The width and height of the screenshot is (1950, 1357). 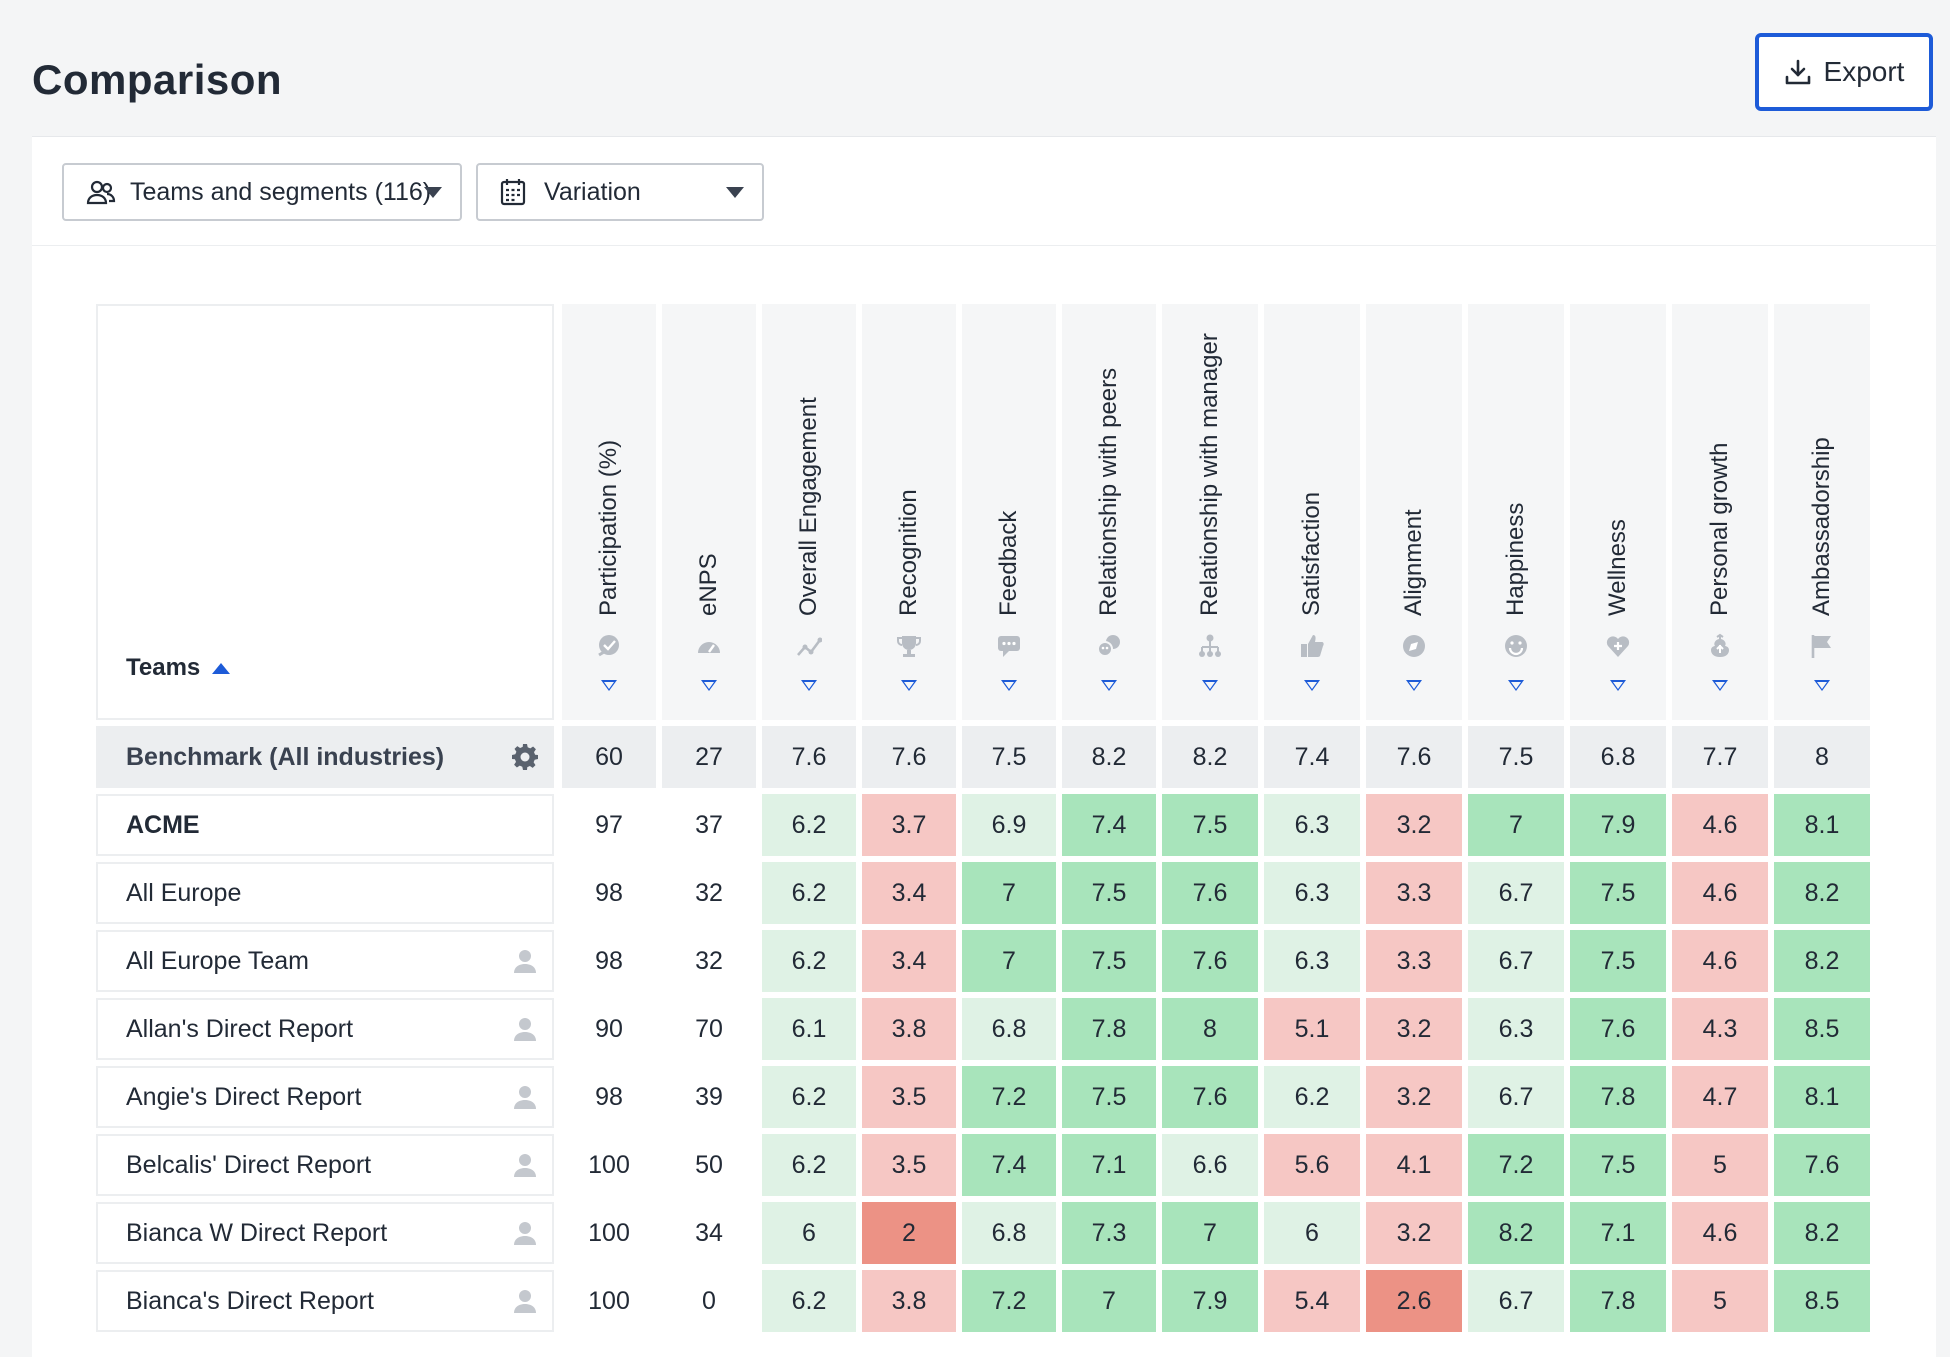 What do you see at coordinates (525, 757) in the screenshot?
I see `gear-icon` at bounding box center [525, 757].